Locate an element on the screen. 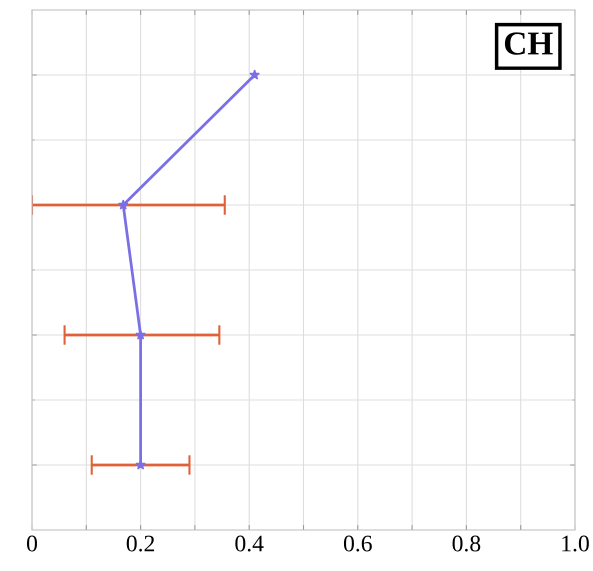 The image size is (593, 571). x-tick-label: 0.4 is located at coordinates (249, 544).